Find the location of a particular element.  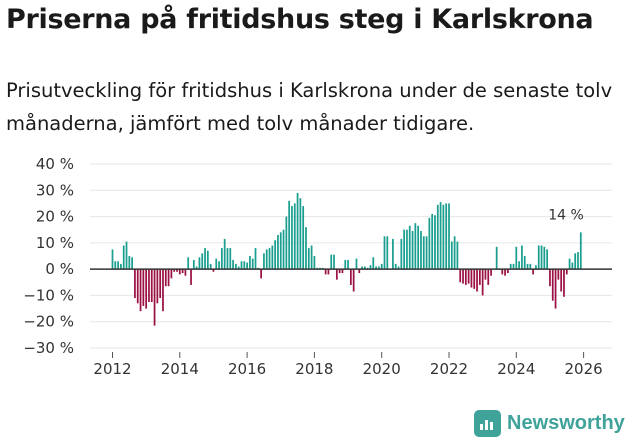

y-tick-label: −30 % is located at coordinates (48, 348).